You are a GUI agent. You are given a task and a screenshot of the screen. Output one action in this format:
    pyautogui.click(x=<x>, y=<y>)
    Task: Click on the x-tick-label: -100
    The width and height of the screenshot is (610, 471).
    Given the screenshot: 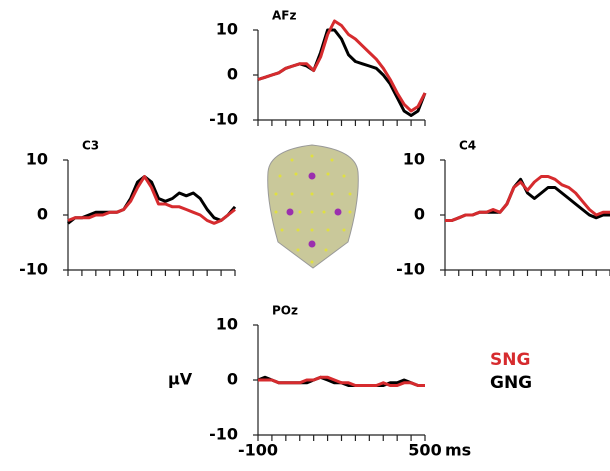 What is the action you would take?
    pyautogui.click(x=258, y=450)
    